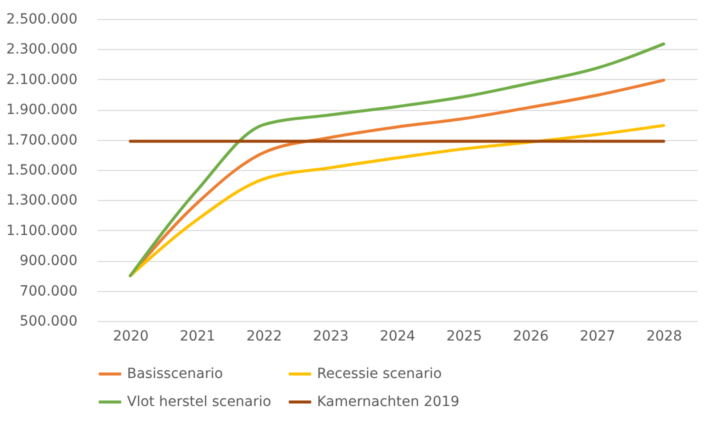  I want to click on x-tick-label: 2021, so click(198, 336).